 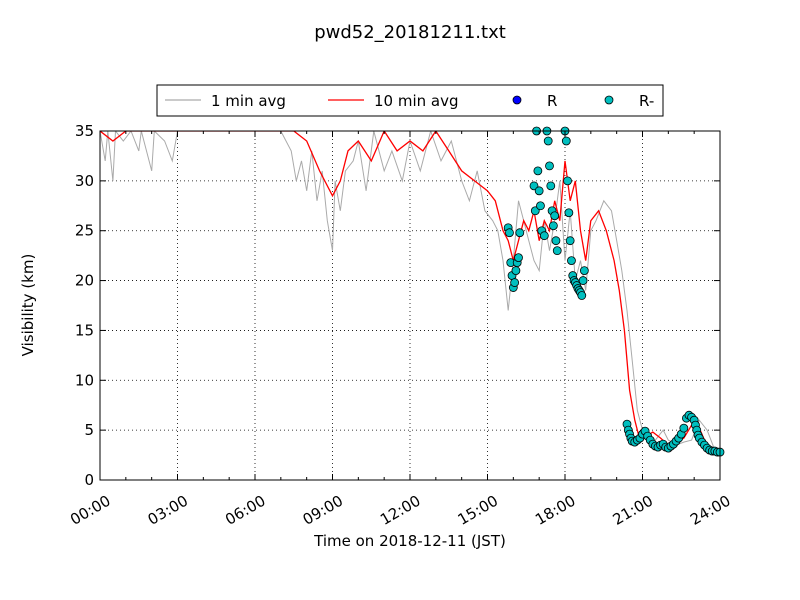 I want to click on x-tick-label: 12:00, so click(x=400, y=510).